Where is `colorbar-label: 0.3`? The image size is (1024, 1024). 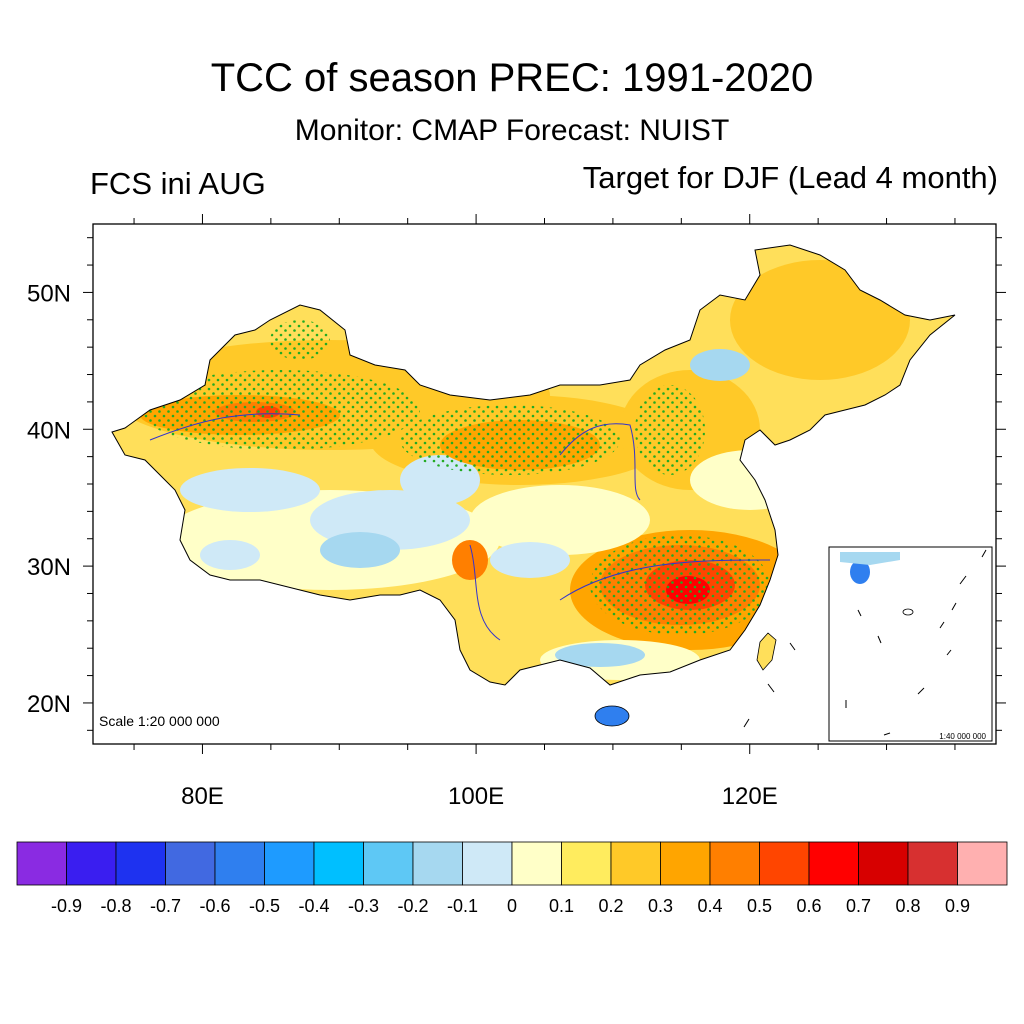
colorbar-label: 0.3 is located at coordinates (660, 906).